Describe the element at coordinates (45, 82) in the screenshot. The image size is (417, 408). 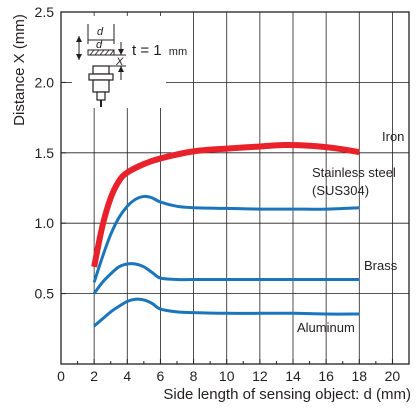
I see `y-tick-label: 2.0` at that location.